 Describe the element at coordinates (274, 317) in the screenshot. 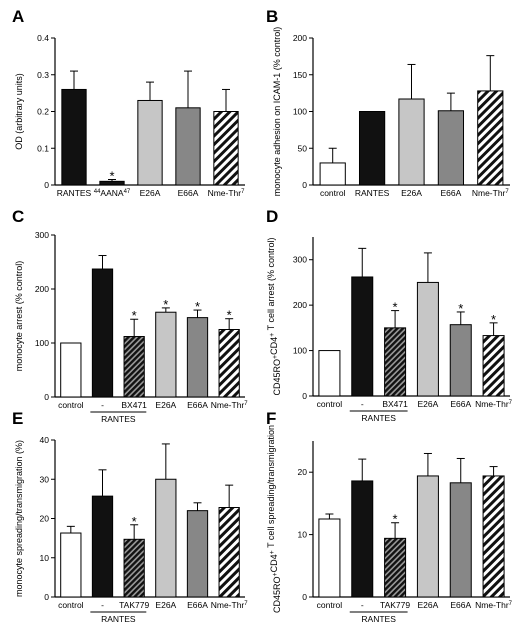

I see `y-axis-label: CD45RO+CD4+ T cell arrest (% control)` at that location.